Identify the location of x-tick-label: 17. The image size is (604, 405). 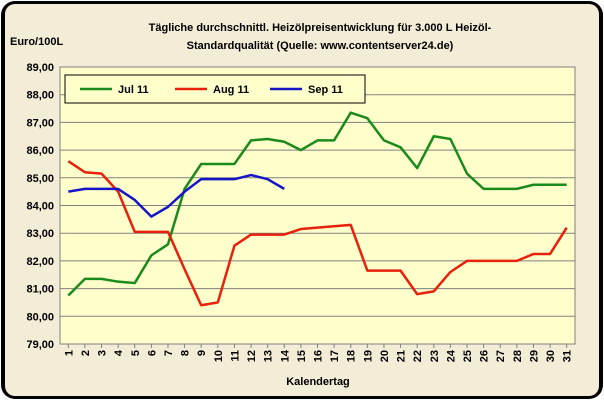
(335, 356).